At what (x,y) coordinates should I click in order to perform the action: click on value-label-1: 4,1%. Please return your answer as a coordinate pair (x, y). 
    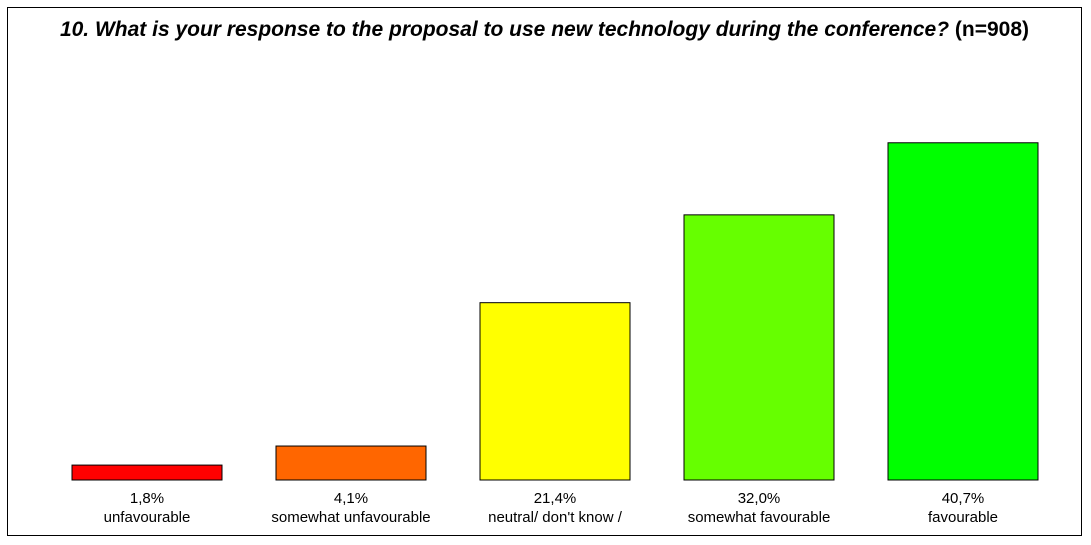
    Looking at the image, I should click on (351, 498).